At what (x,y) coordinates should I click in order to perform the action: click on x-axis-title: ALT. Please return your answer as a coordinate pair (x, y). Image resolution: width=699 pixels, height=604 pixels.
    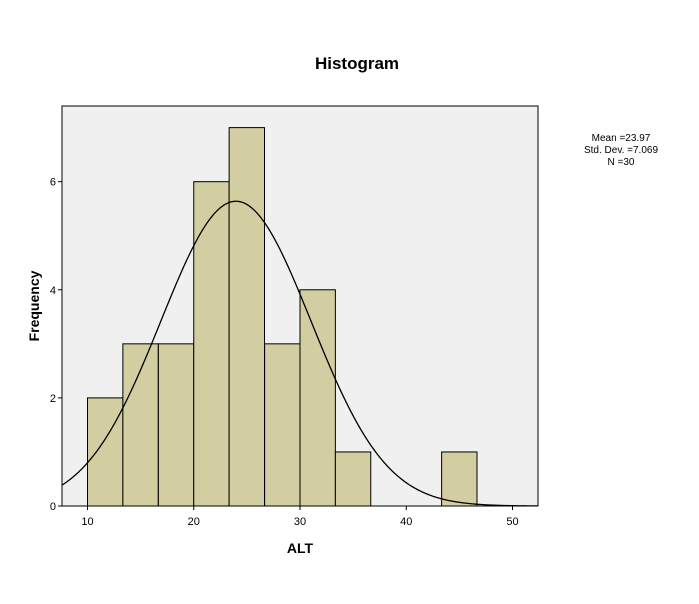
    Looking at the image, I should click on (300, 548).